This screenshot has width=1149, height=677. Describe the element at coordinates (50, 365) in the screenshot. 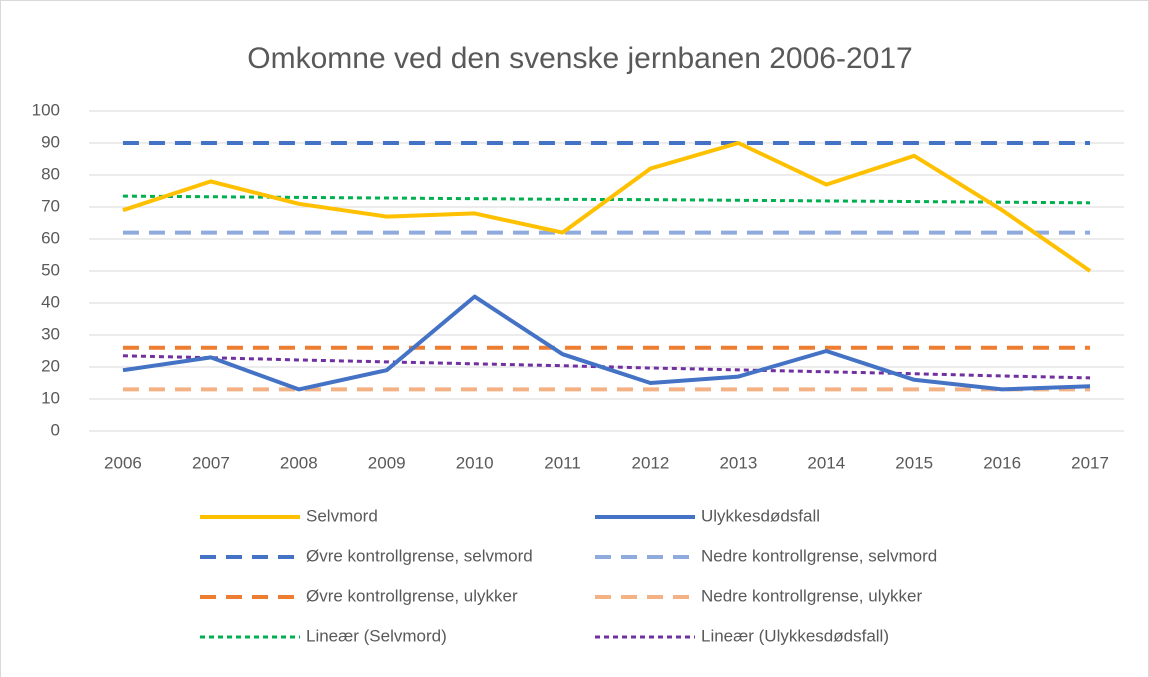

I see `y-tick-label: 20` at that location.